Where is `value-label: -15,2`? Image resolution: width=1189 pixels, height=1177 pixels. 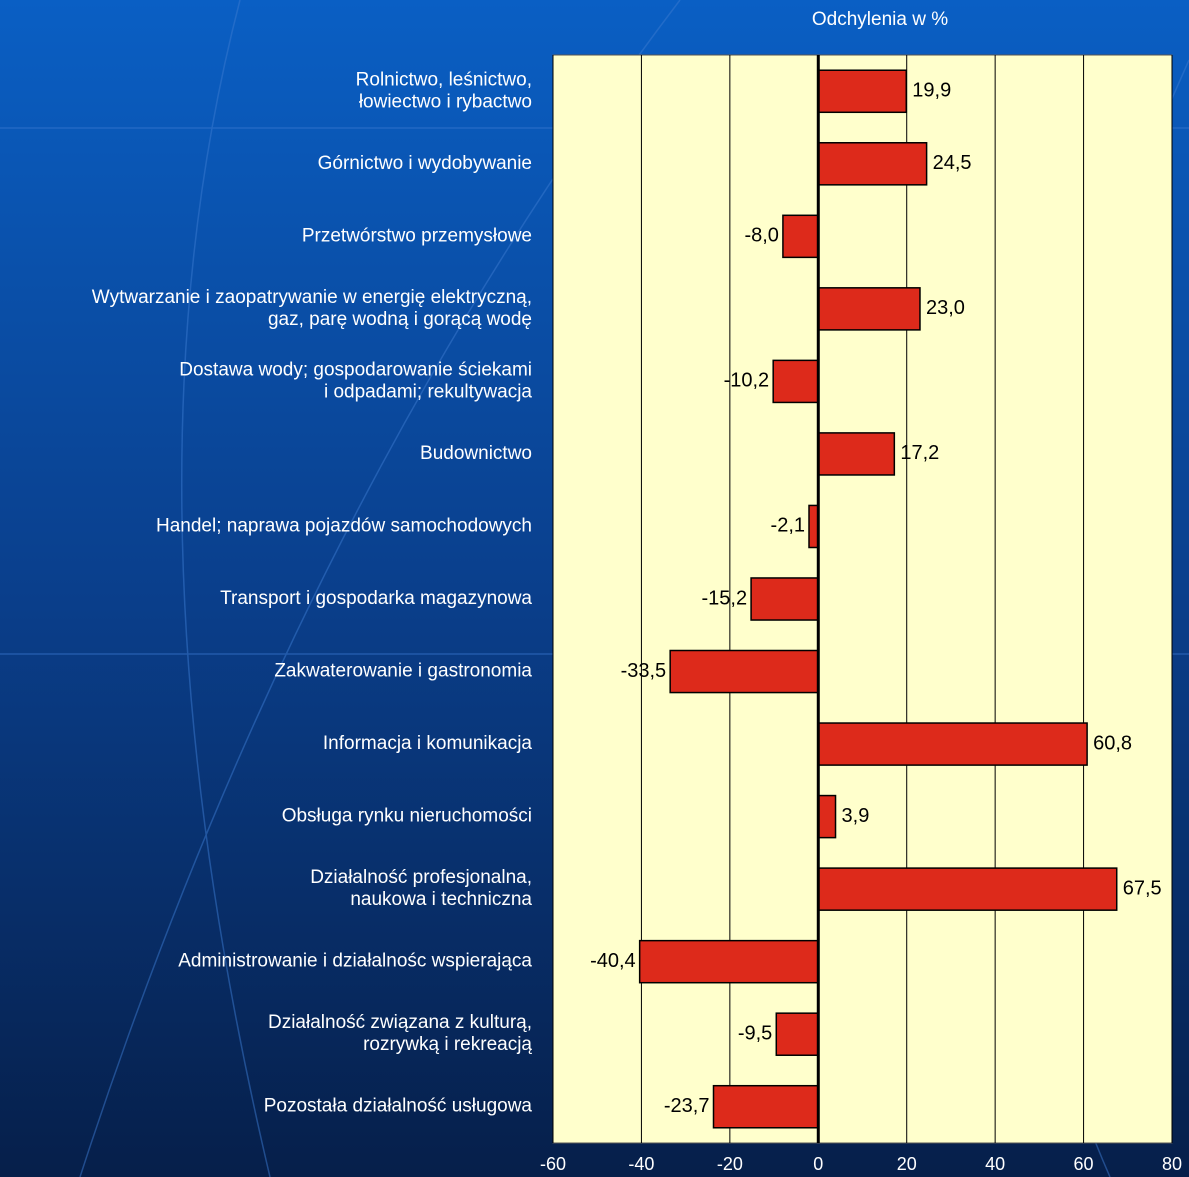
value-label: -15,2 is located at coordinates (724, 598).